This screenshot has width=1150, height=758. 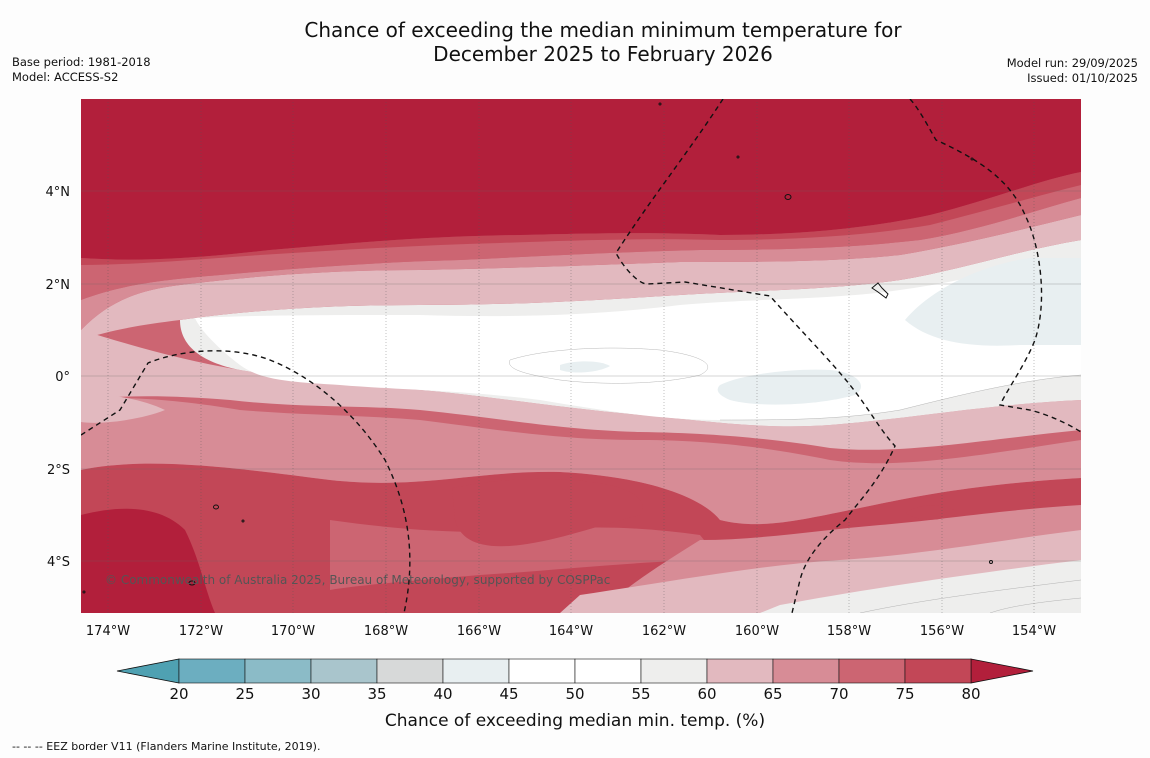 I want to click on band-55-60-south-east, so click(x=920, y=586).